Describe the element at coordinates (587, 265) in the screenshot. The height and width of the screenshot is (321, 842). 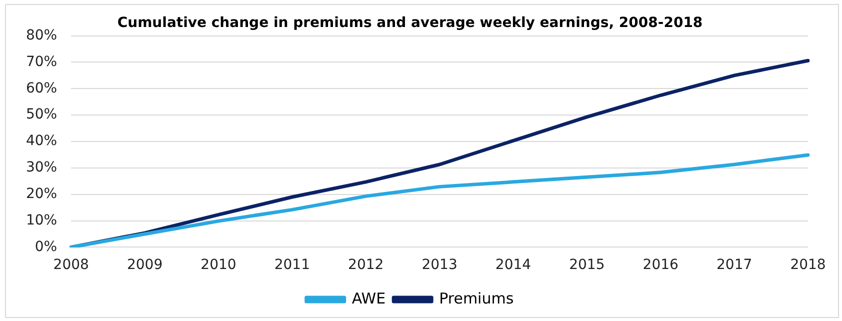
I see `x-tick-label: 2015` at that location.